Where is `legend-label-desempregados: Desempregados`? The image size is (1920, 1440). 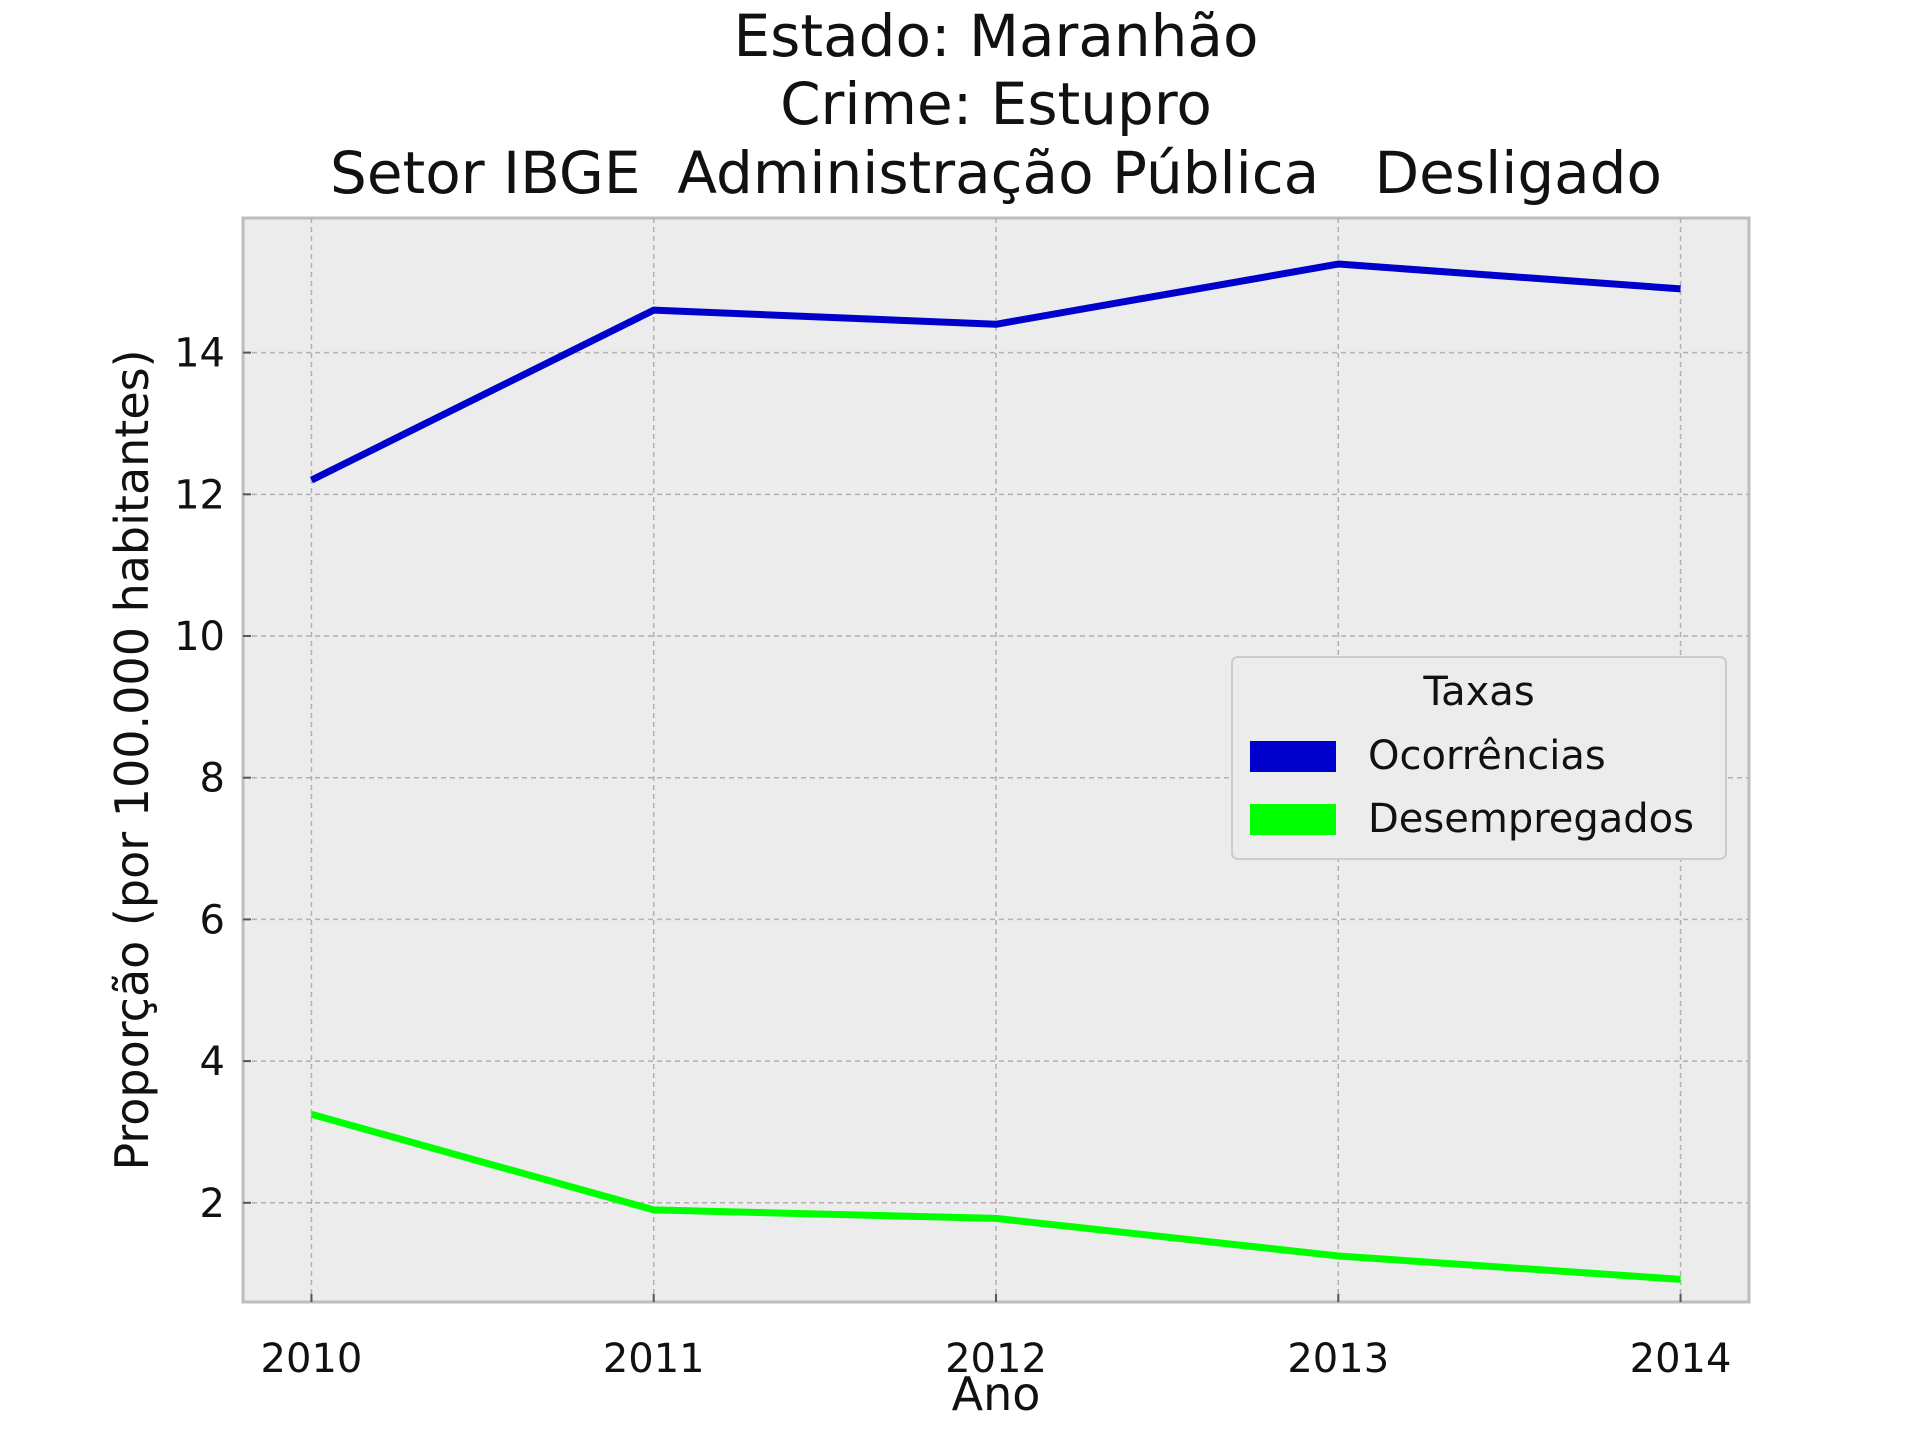
legend-label-desempregados: Desempregados is located at coordinates (1531, 819).